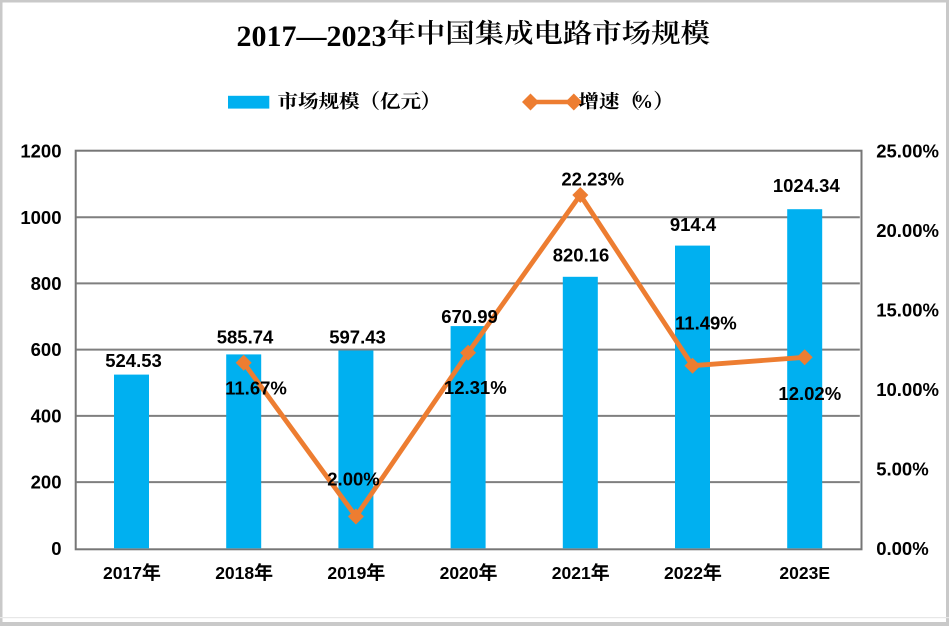 This screenshot has height=626, width=949. What do you see at coordinates (804, 573) in the screenshot?
I see `svg-text: 2023E` at bounding box center [804, 573].